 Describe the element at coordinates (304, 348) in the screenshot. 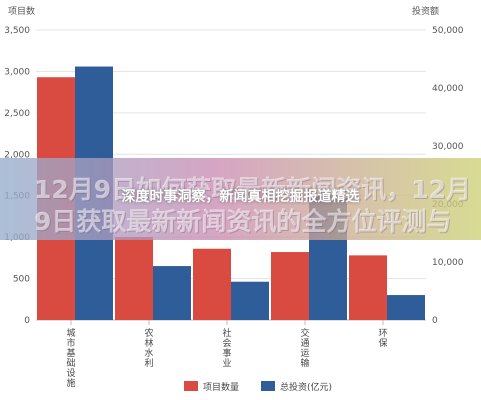

I see `category-label: 交通运输` at that location.